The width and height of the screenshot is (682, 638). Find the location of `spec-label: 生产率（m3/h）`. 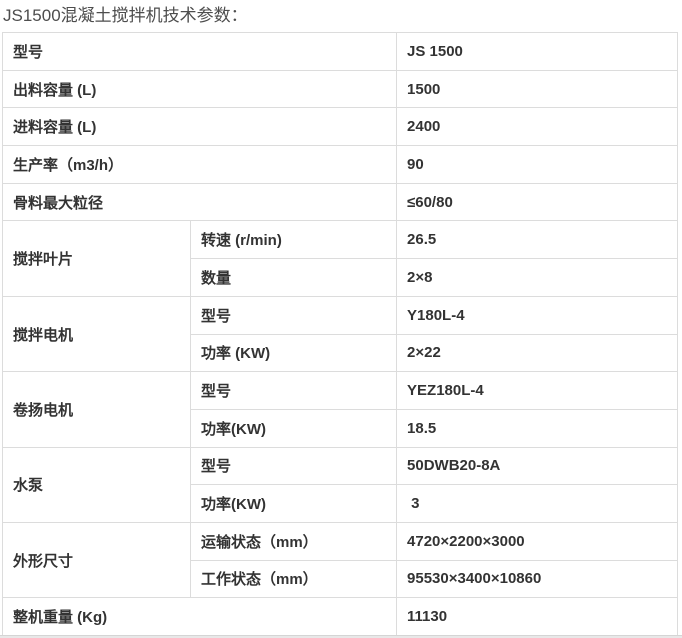

spec-label: 生产率（m3/h） is located at coordinates (199, 164).